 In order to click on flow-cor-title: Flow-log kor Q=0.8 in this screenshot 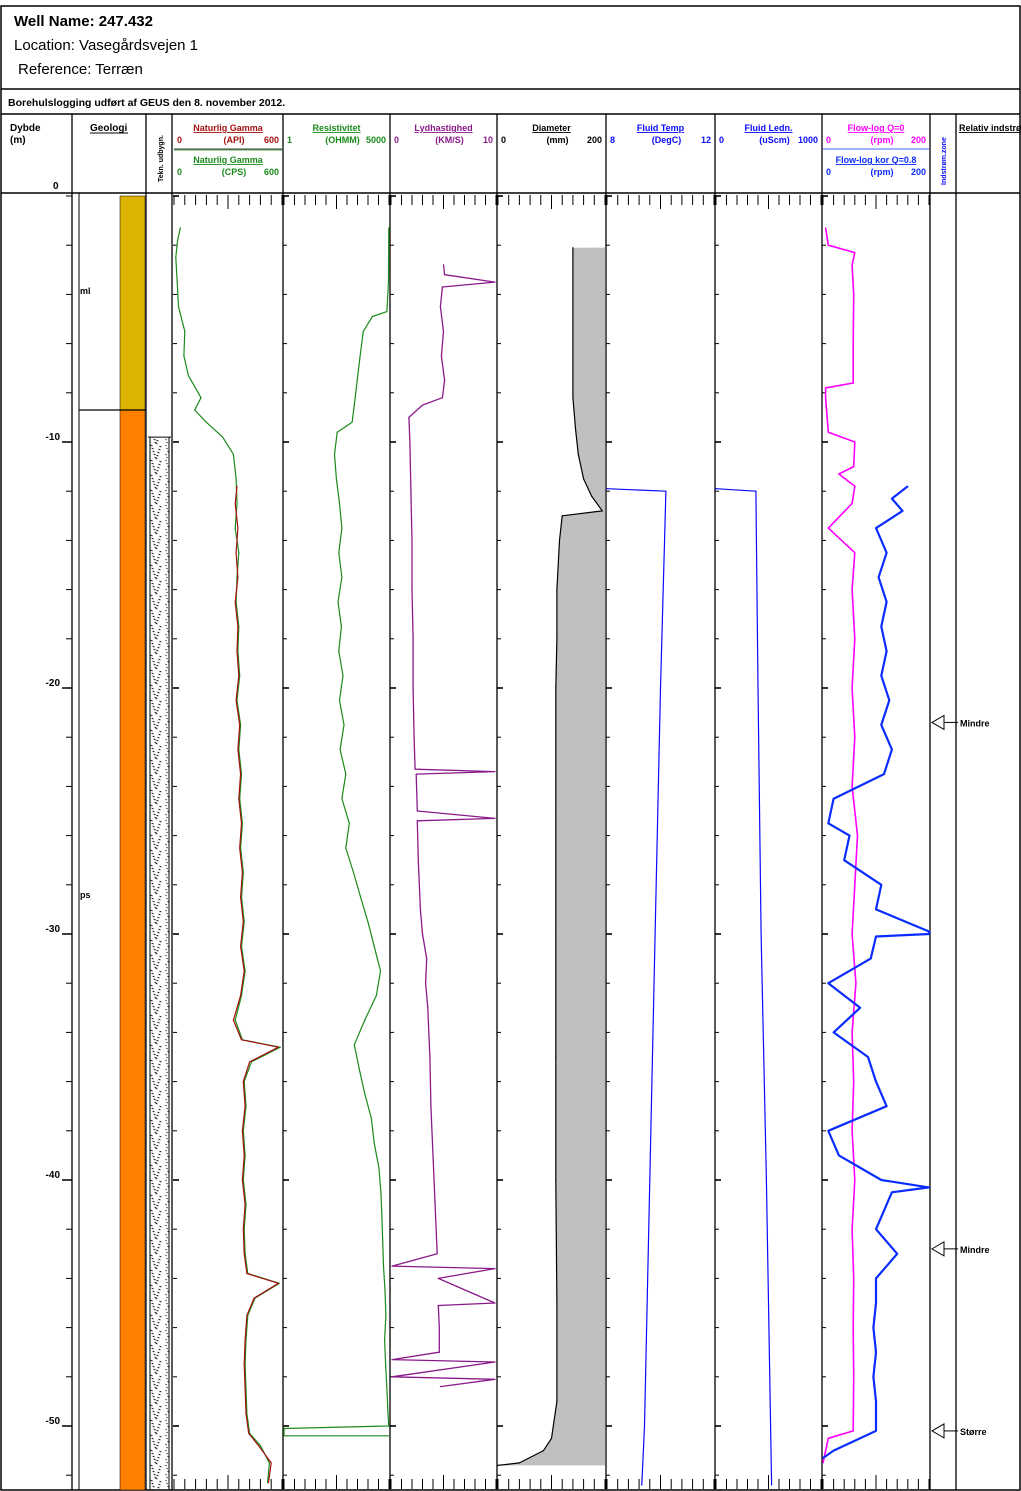, I will do `click(876, 160)`.